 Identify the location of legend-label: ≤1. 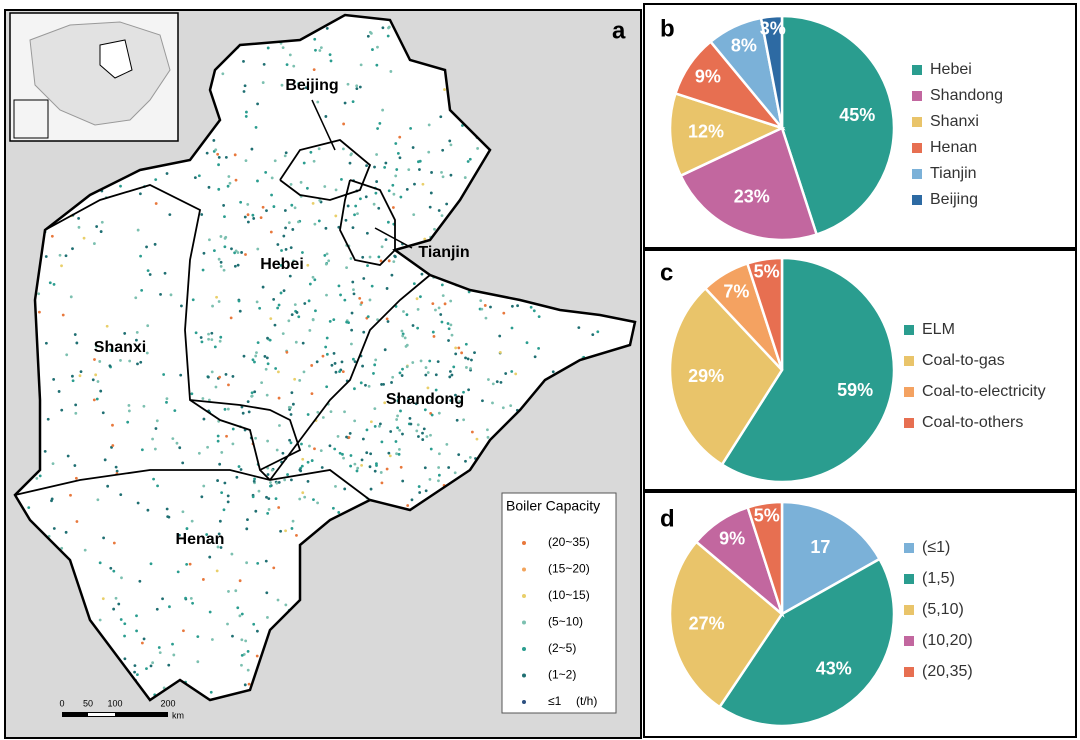
(555, 701).